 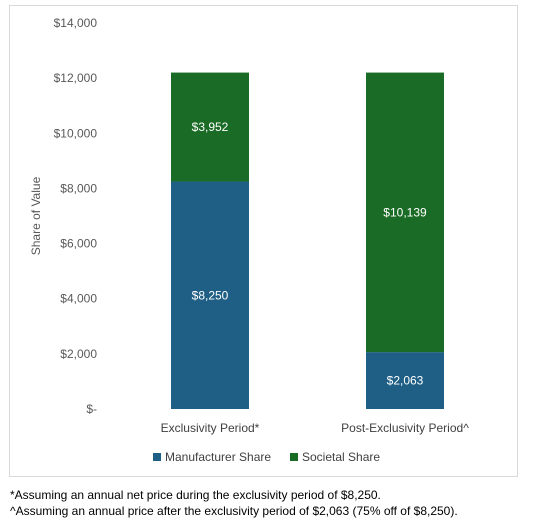 What do you see at coordinates (76, 23) in the screenshot?
I see `y-tick-label: $14,000` at bounding box center [76, 23].